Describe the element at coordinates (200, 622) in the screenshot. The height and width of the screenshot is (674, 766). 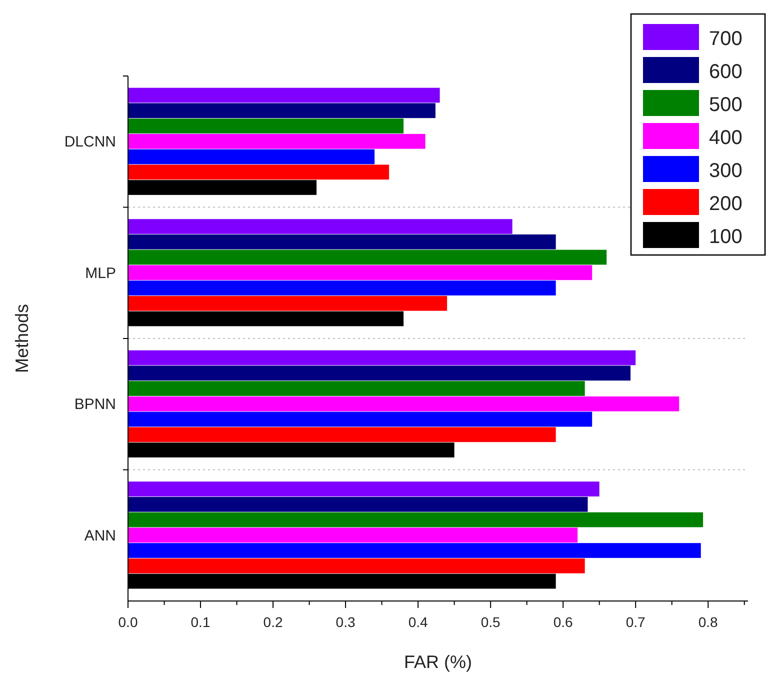
I see `x-tick-label: 0.1` at that location.